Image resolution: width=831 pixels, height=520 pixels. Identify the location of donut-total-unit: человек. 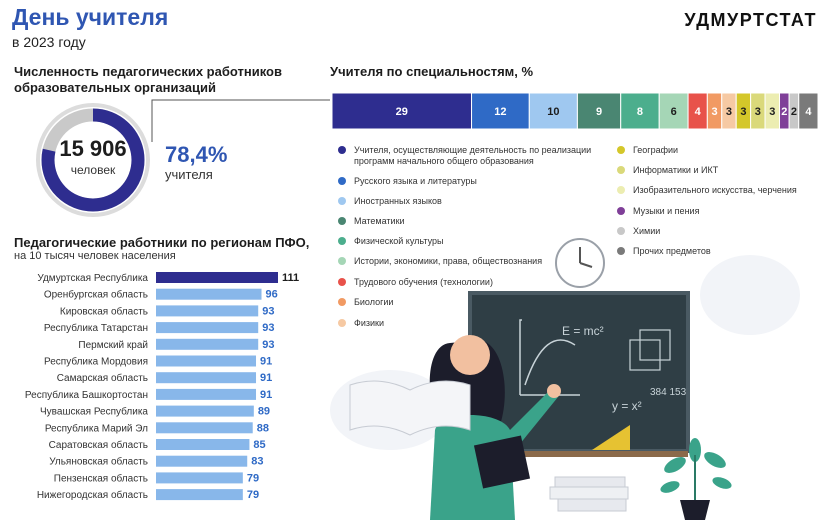
(93, 170).